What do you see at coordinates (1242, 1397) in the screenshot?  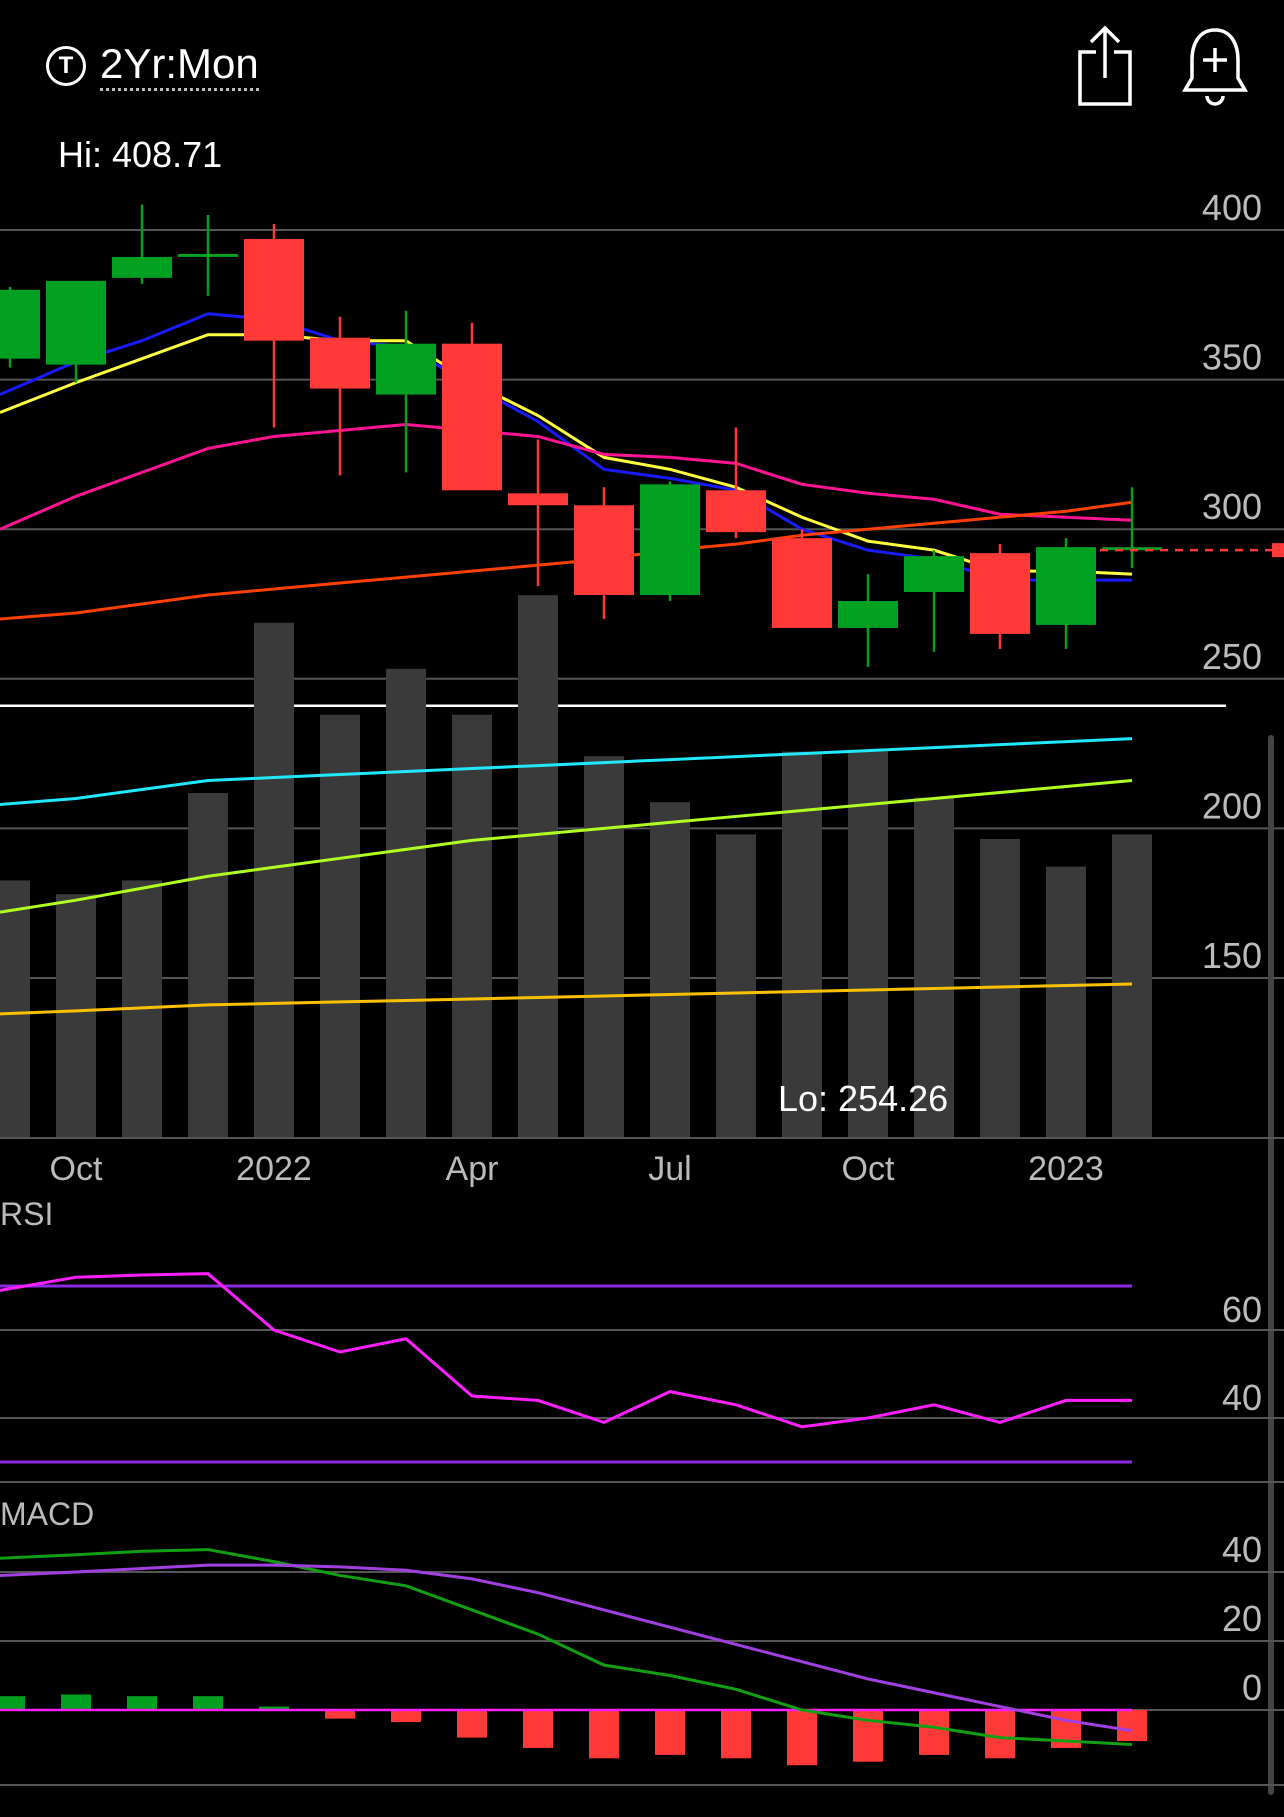 I see `rsi-tick-40: 40` at bounding box center [1242, 1397].